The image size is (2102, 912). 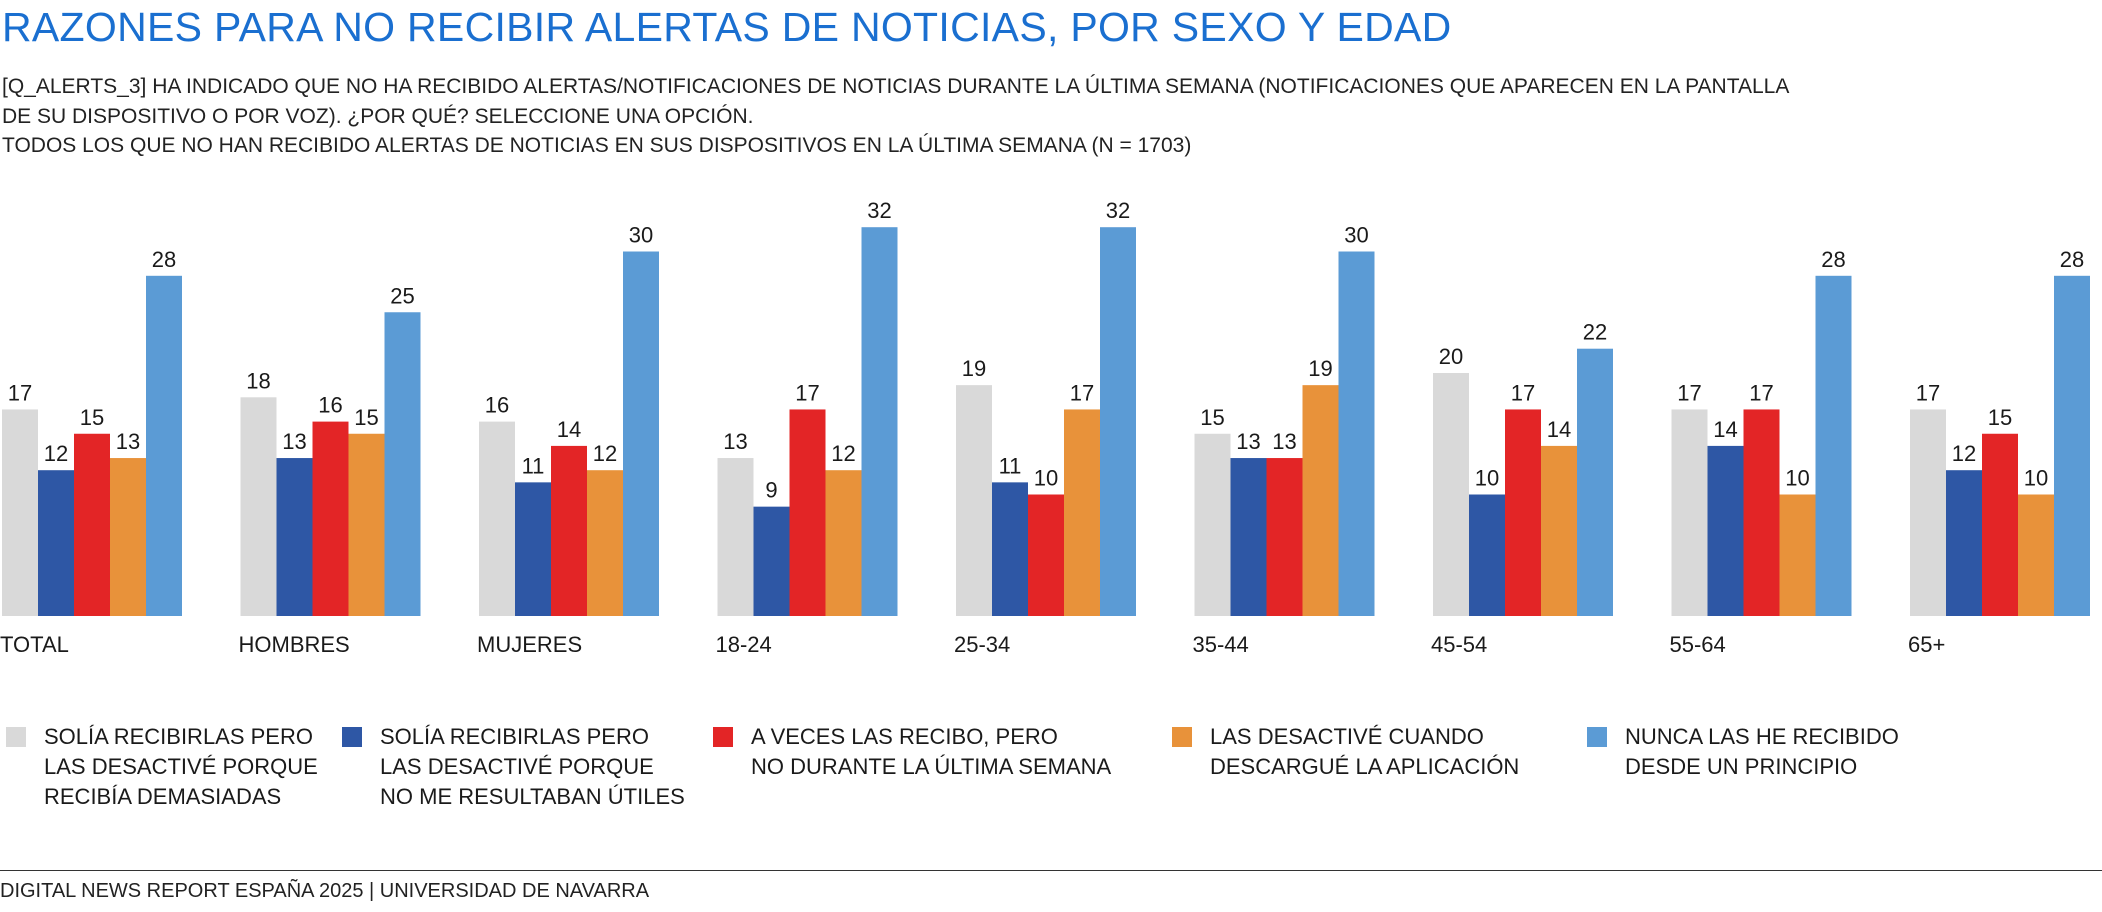 I want to click on data-label: 25, so click(x=402, y=295).